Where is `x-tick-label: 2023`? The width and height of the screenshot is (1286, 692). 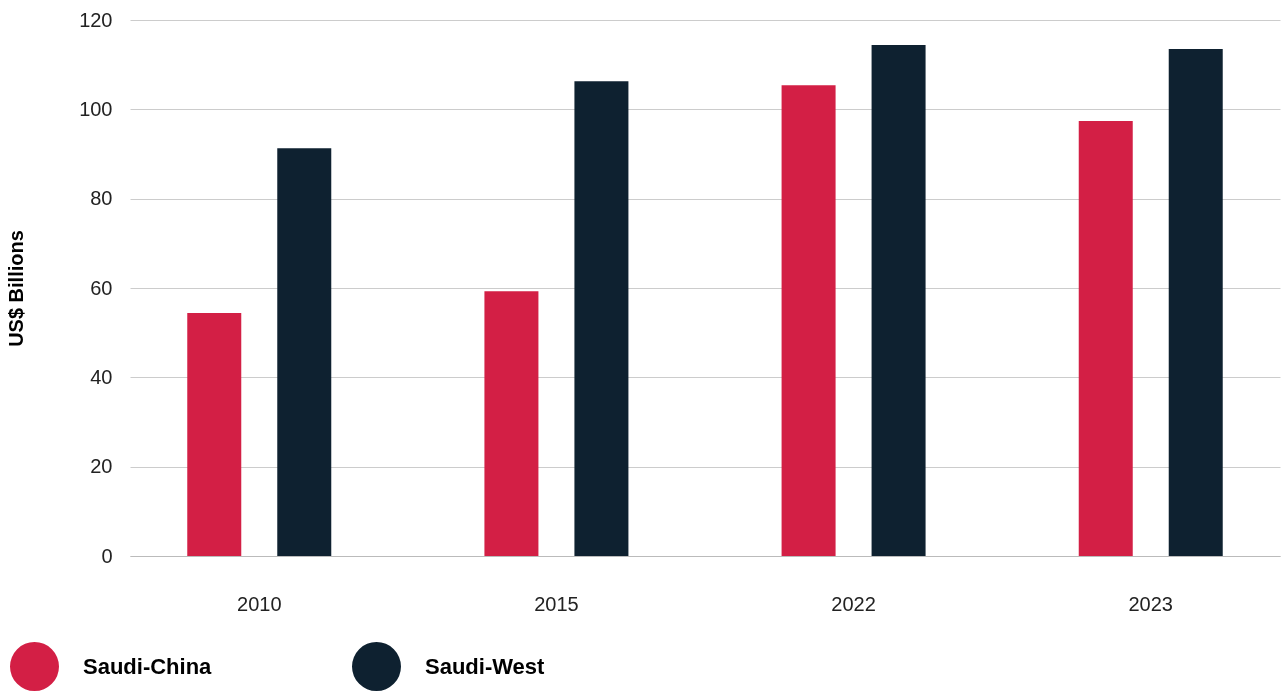 x-tick-label: 2023 is located at coordinates (1150, 603).